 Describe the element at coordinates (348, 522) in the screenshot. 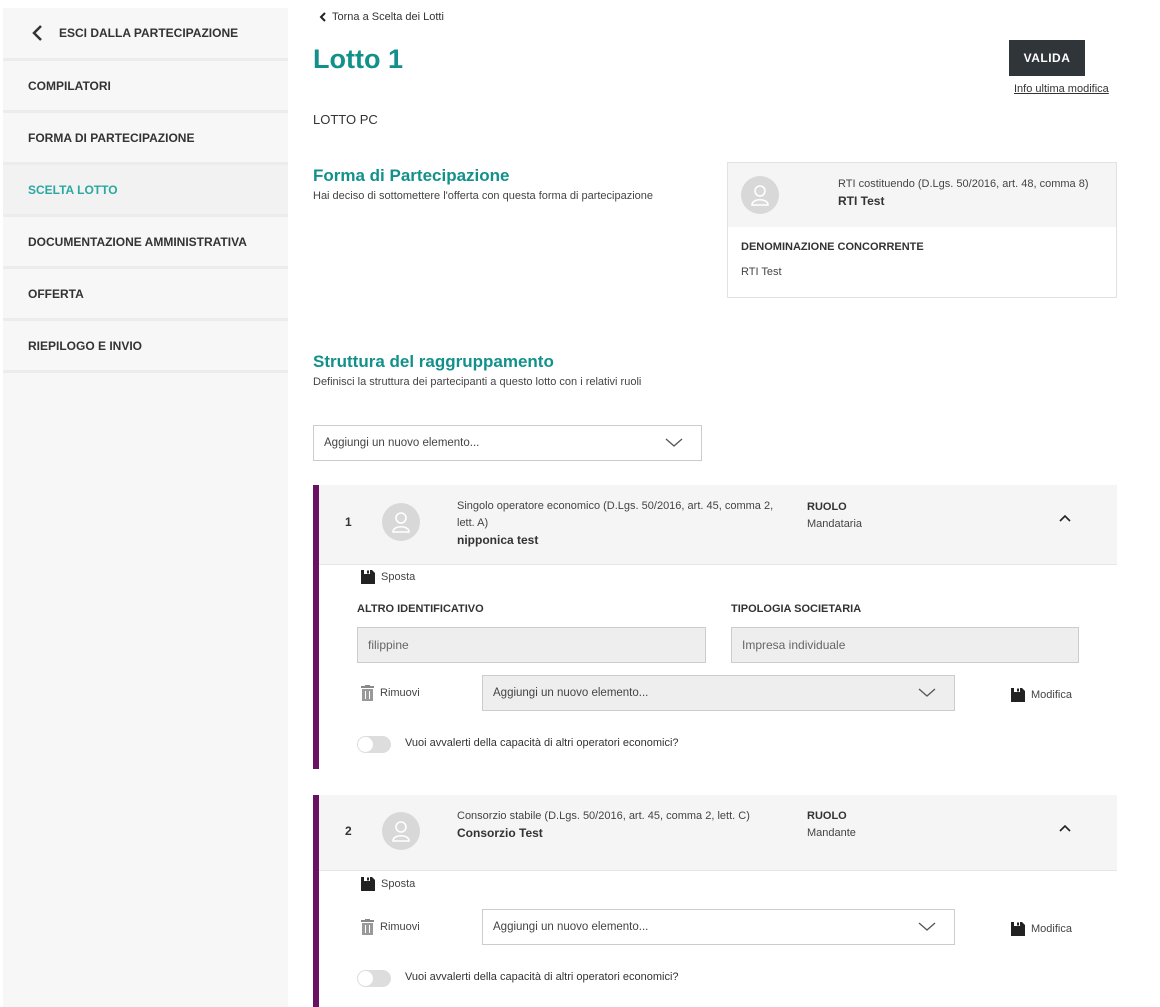

I see `member-index: 1` at that location.